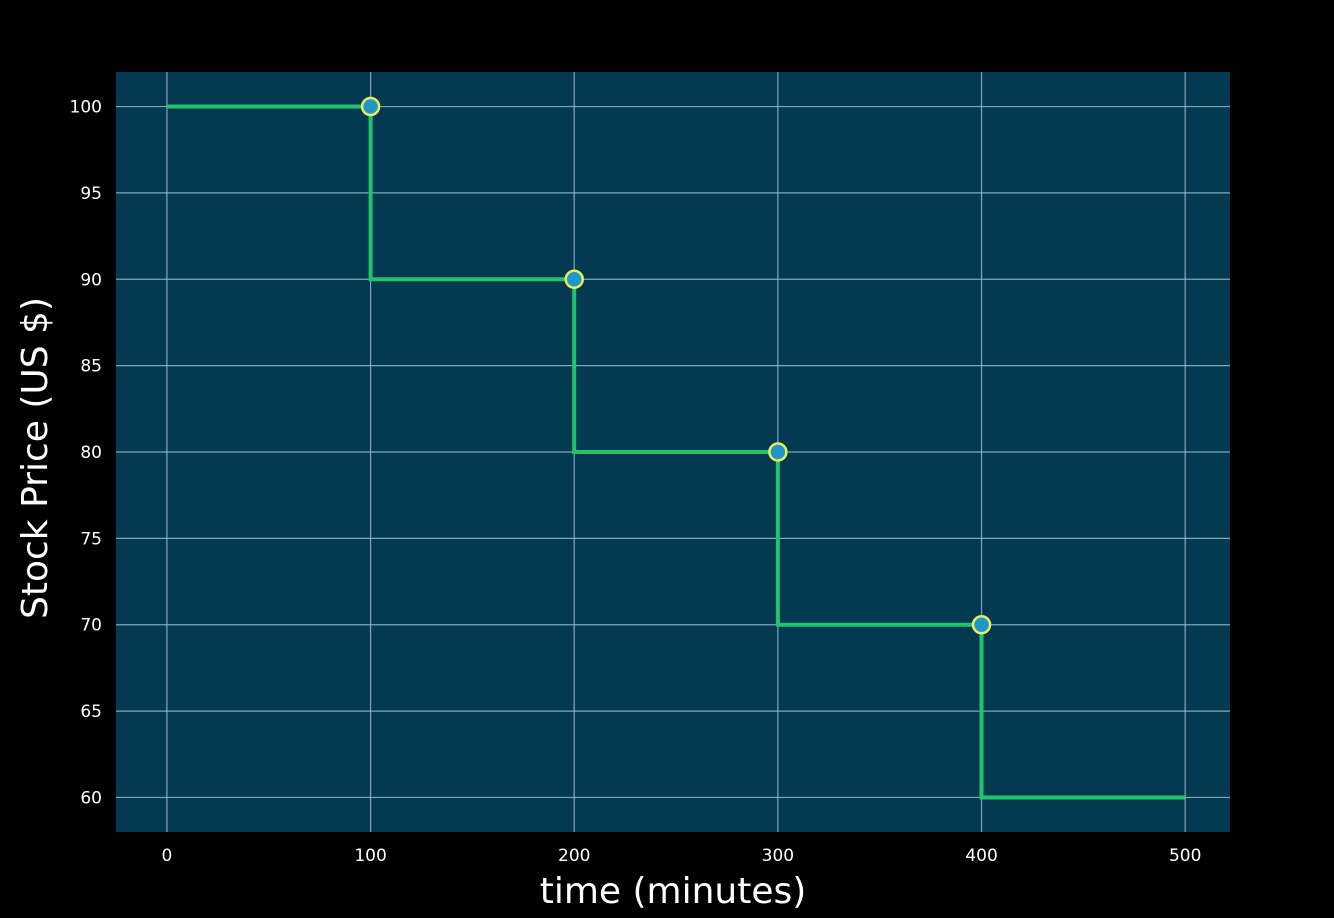  I want to click on y-tick-label: 70, so click(91, 626).